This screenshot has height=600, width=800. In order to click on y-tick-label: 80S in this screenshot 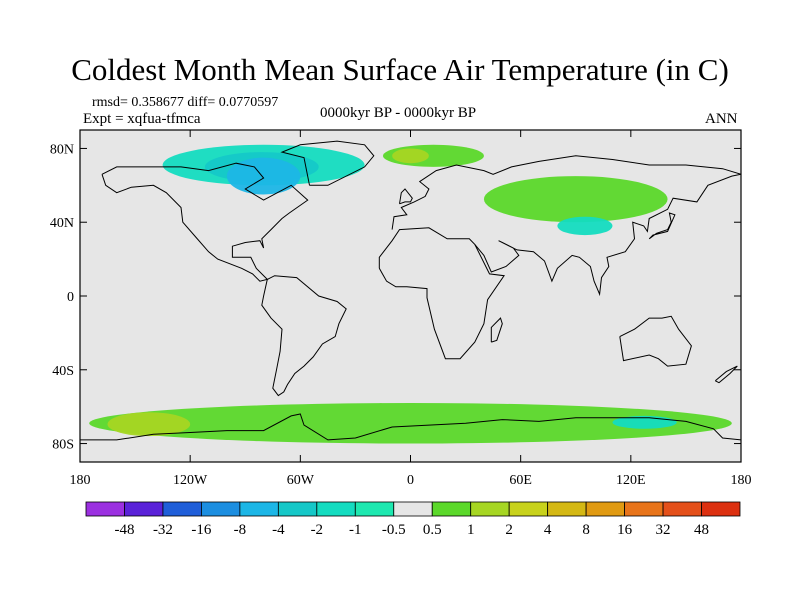, I will do `click(63, 445)`.